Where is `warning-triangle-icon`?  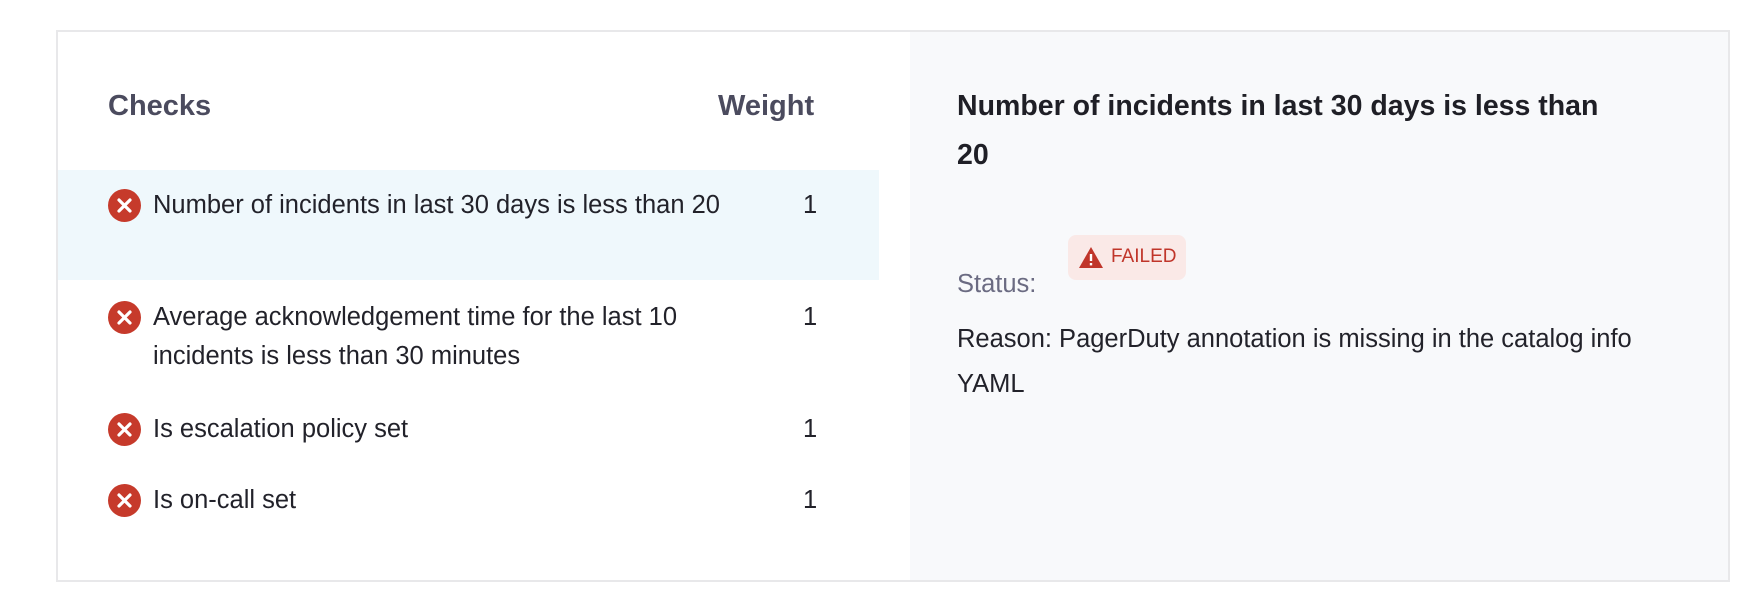
warning-triangle-icon is located at coordinates (1091, 257).